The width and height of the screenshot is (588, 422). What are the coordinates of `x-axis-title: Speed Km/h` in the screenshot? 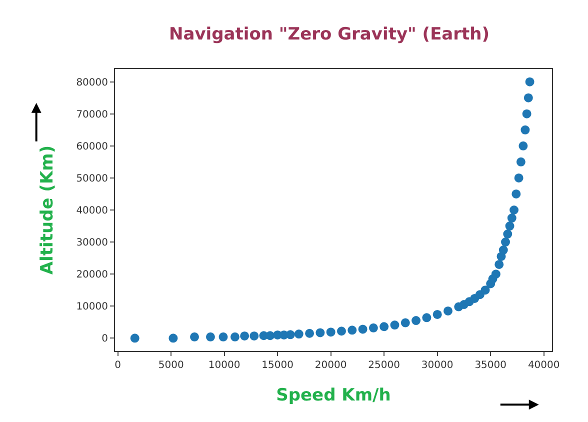 It's located at (333, 395).